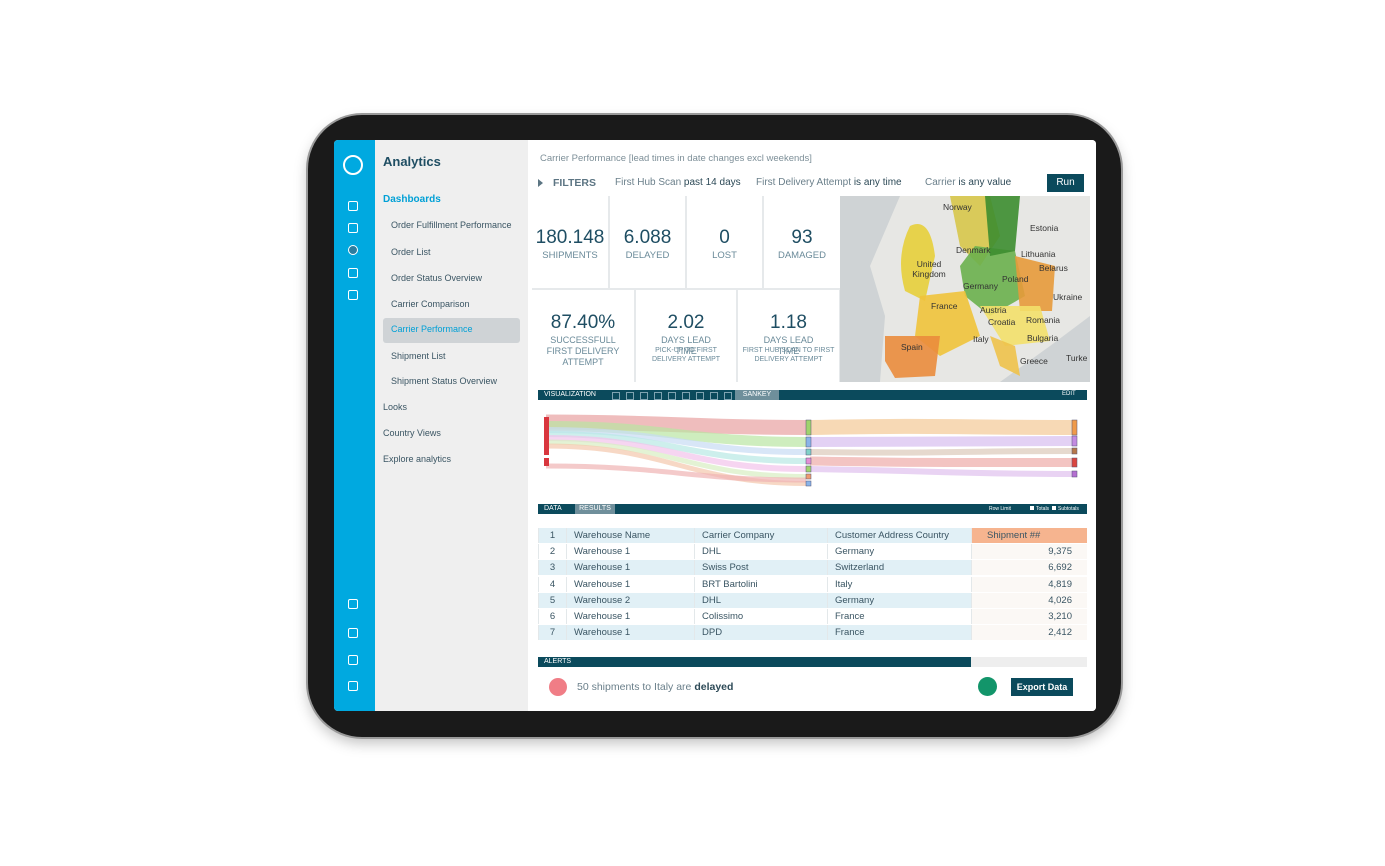  I want to click on map-label: Romania, so click(1043, 320).